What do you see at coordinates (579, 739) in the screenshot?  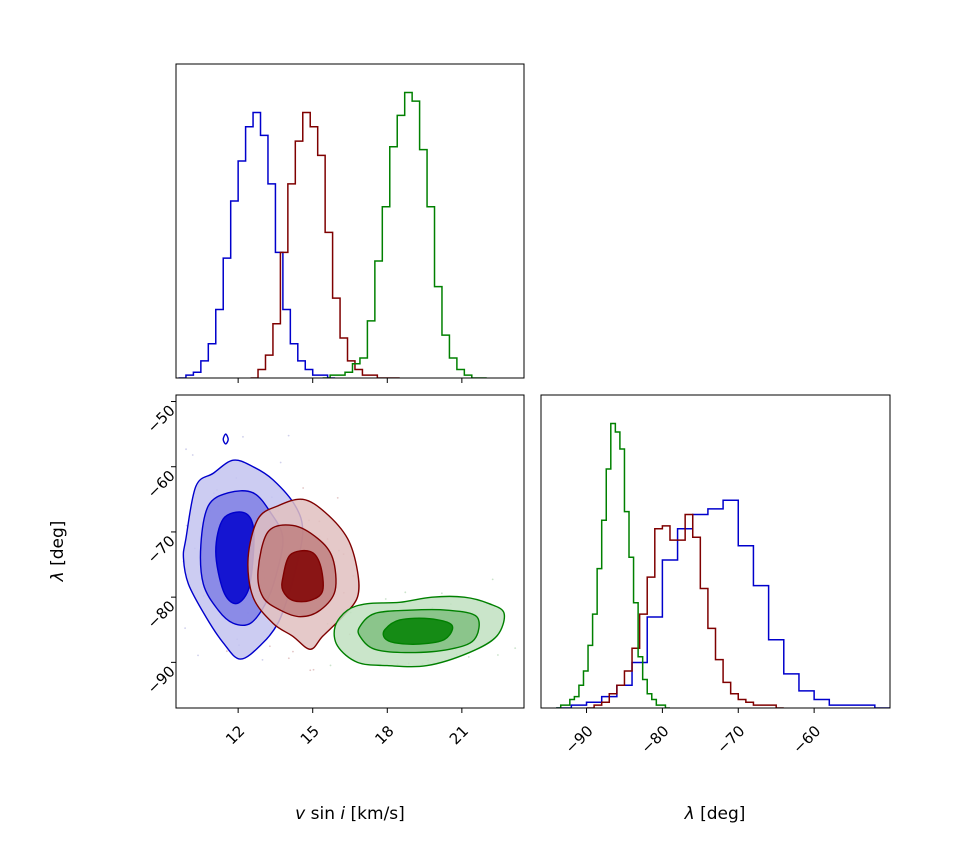 I see `x-tick-label: −90` at bounding box center [579, 739].